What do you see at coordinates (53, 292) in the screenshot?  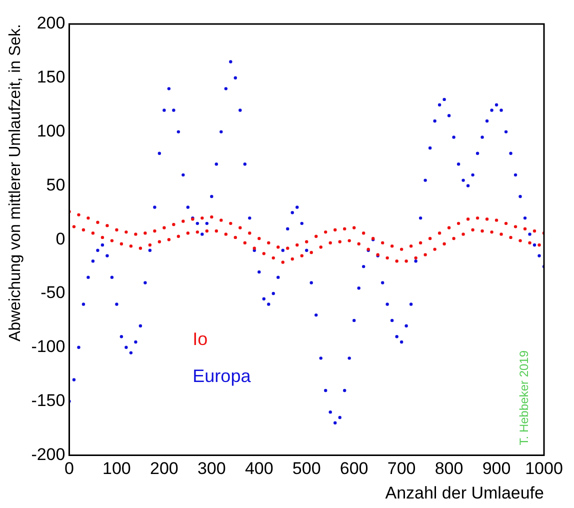 I see `y-tick-label: -50` at bounding box center [53, 292].